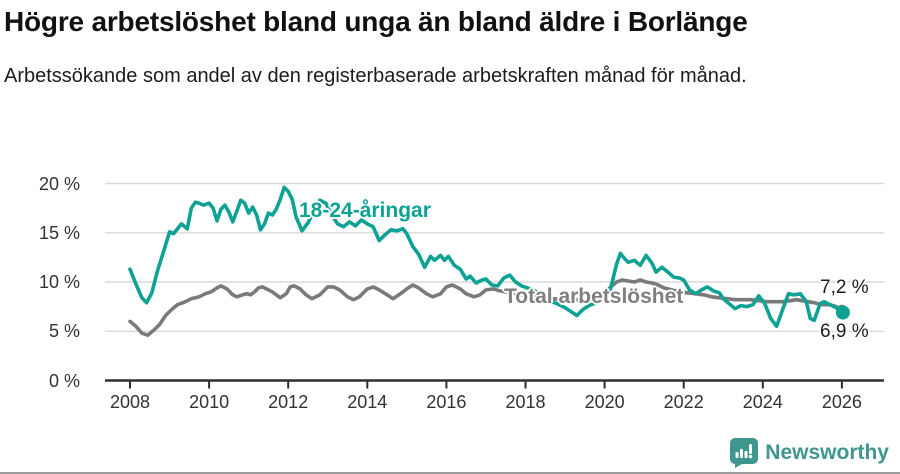  I want to click on y-axis-tick-label: 20 %, so click(59, 183).